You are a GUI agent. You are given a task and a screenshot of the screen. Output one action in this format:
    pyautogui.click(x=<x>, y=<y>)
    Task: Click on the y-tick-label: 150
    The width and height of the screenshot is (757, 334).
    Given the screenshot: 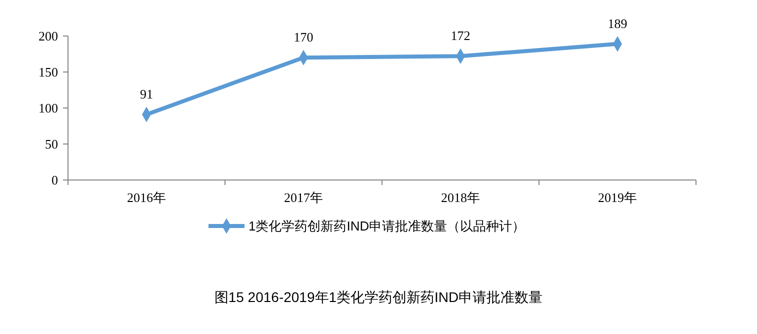 What is the action you would take?
    pyautogui.click(x=48, y=72)
    